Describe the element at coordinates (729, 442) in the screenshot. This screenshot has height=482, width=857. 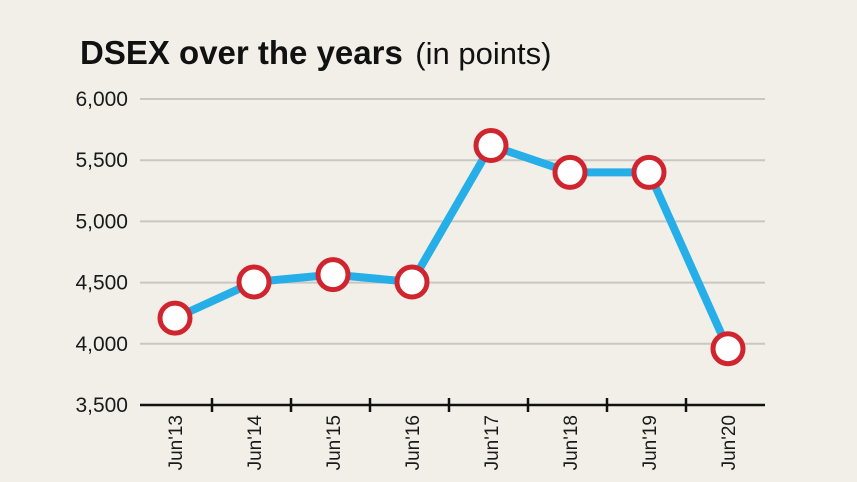
I see `x-tick-label: Jun'20` at that location.